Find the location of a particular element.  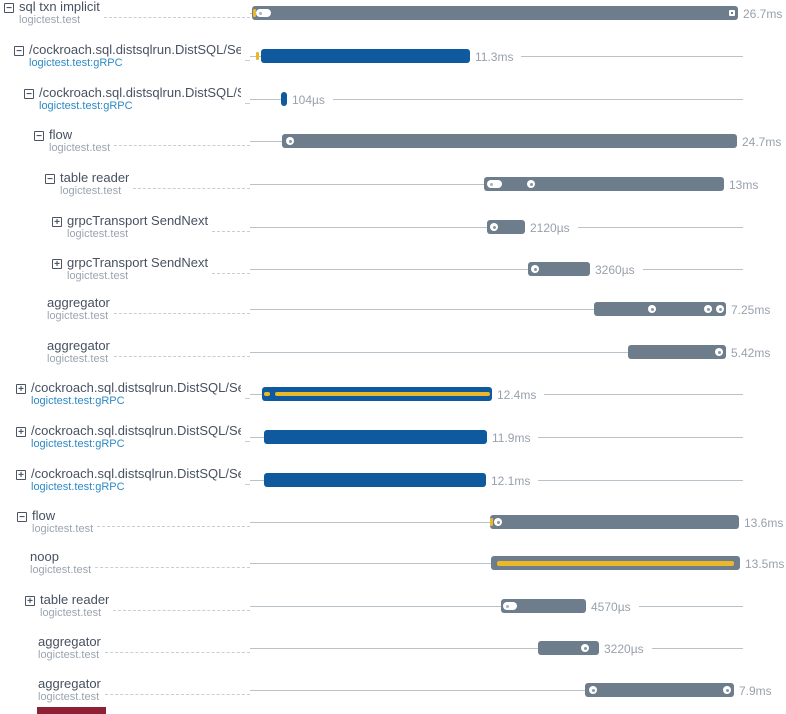

span-label-text: grpcTransport SendNext logictest.test is located at coordinates (137, 269).